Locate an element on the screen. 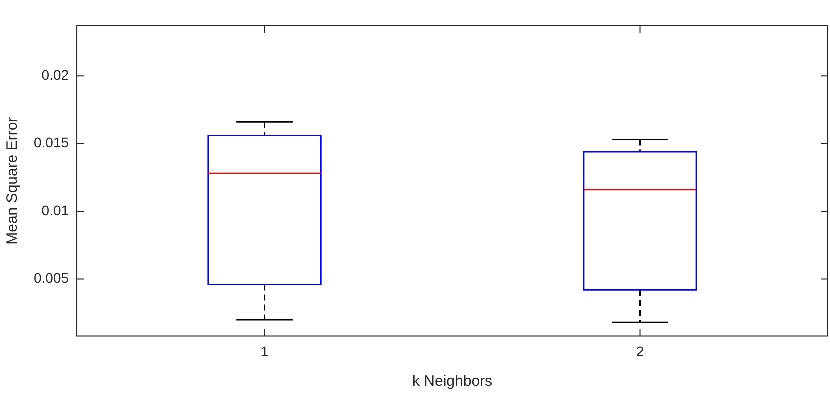 Image resolution: width=830 pixels, height=395 pixels. y-axis-title: Mean Square Error is located at coordinates (13, 181).